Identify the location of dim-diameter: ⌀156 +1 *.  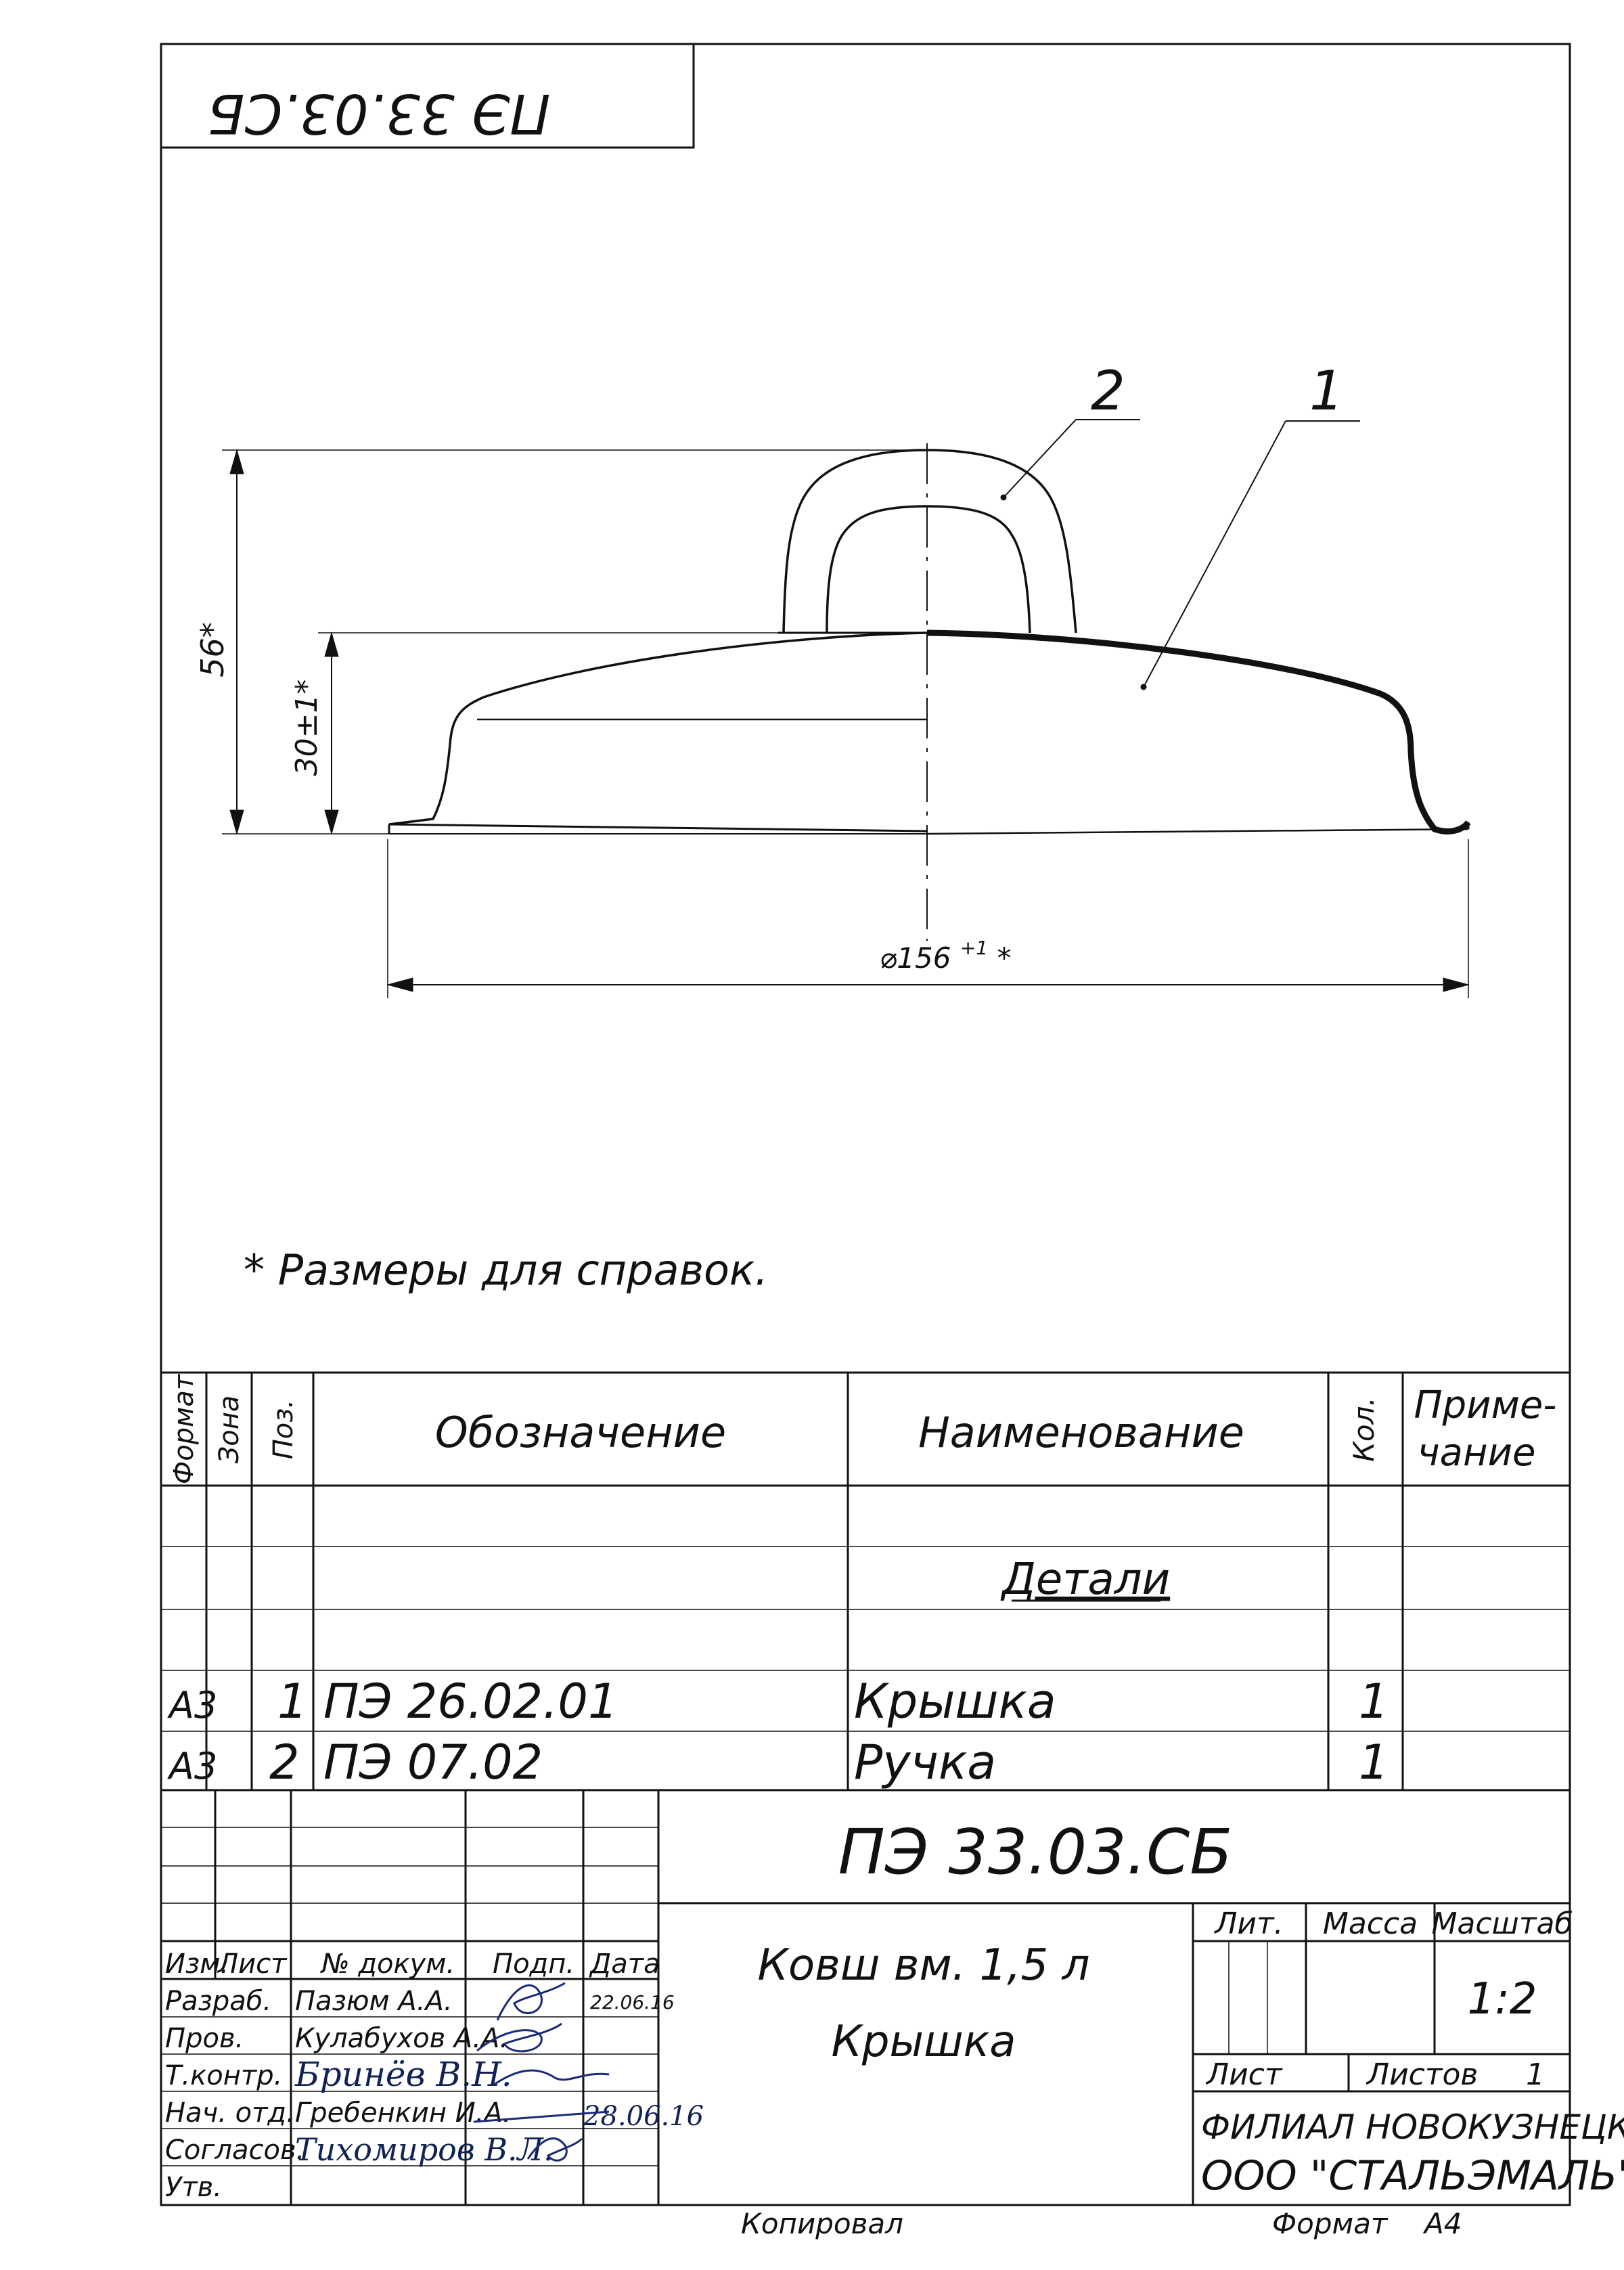
(945, 951).